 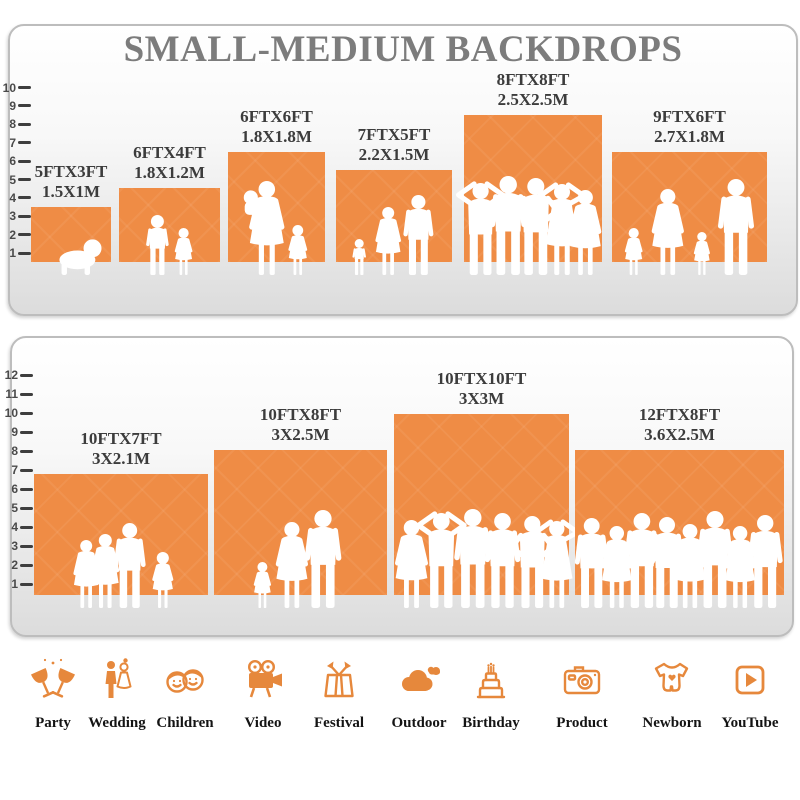 I want to click on party-icon, so click(x=53, y=682).